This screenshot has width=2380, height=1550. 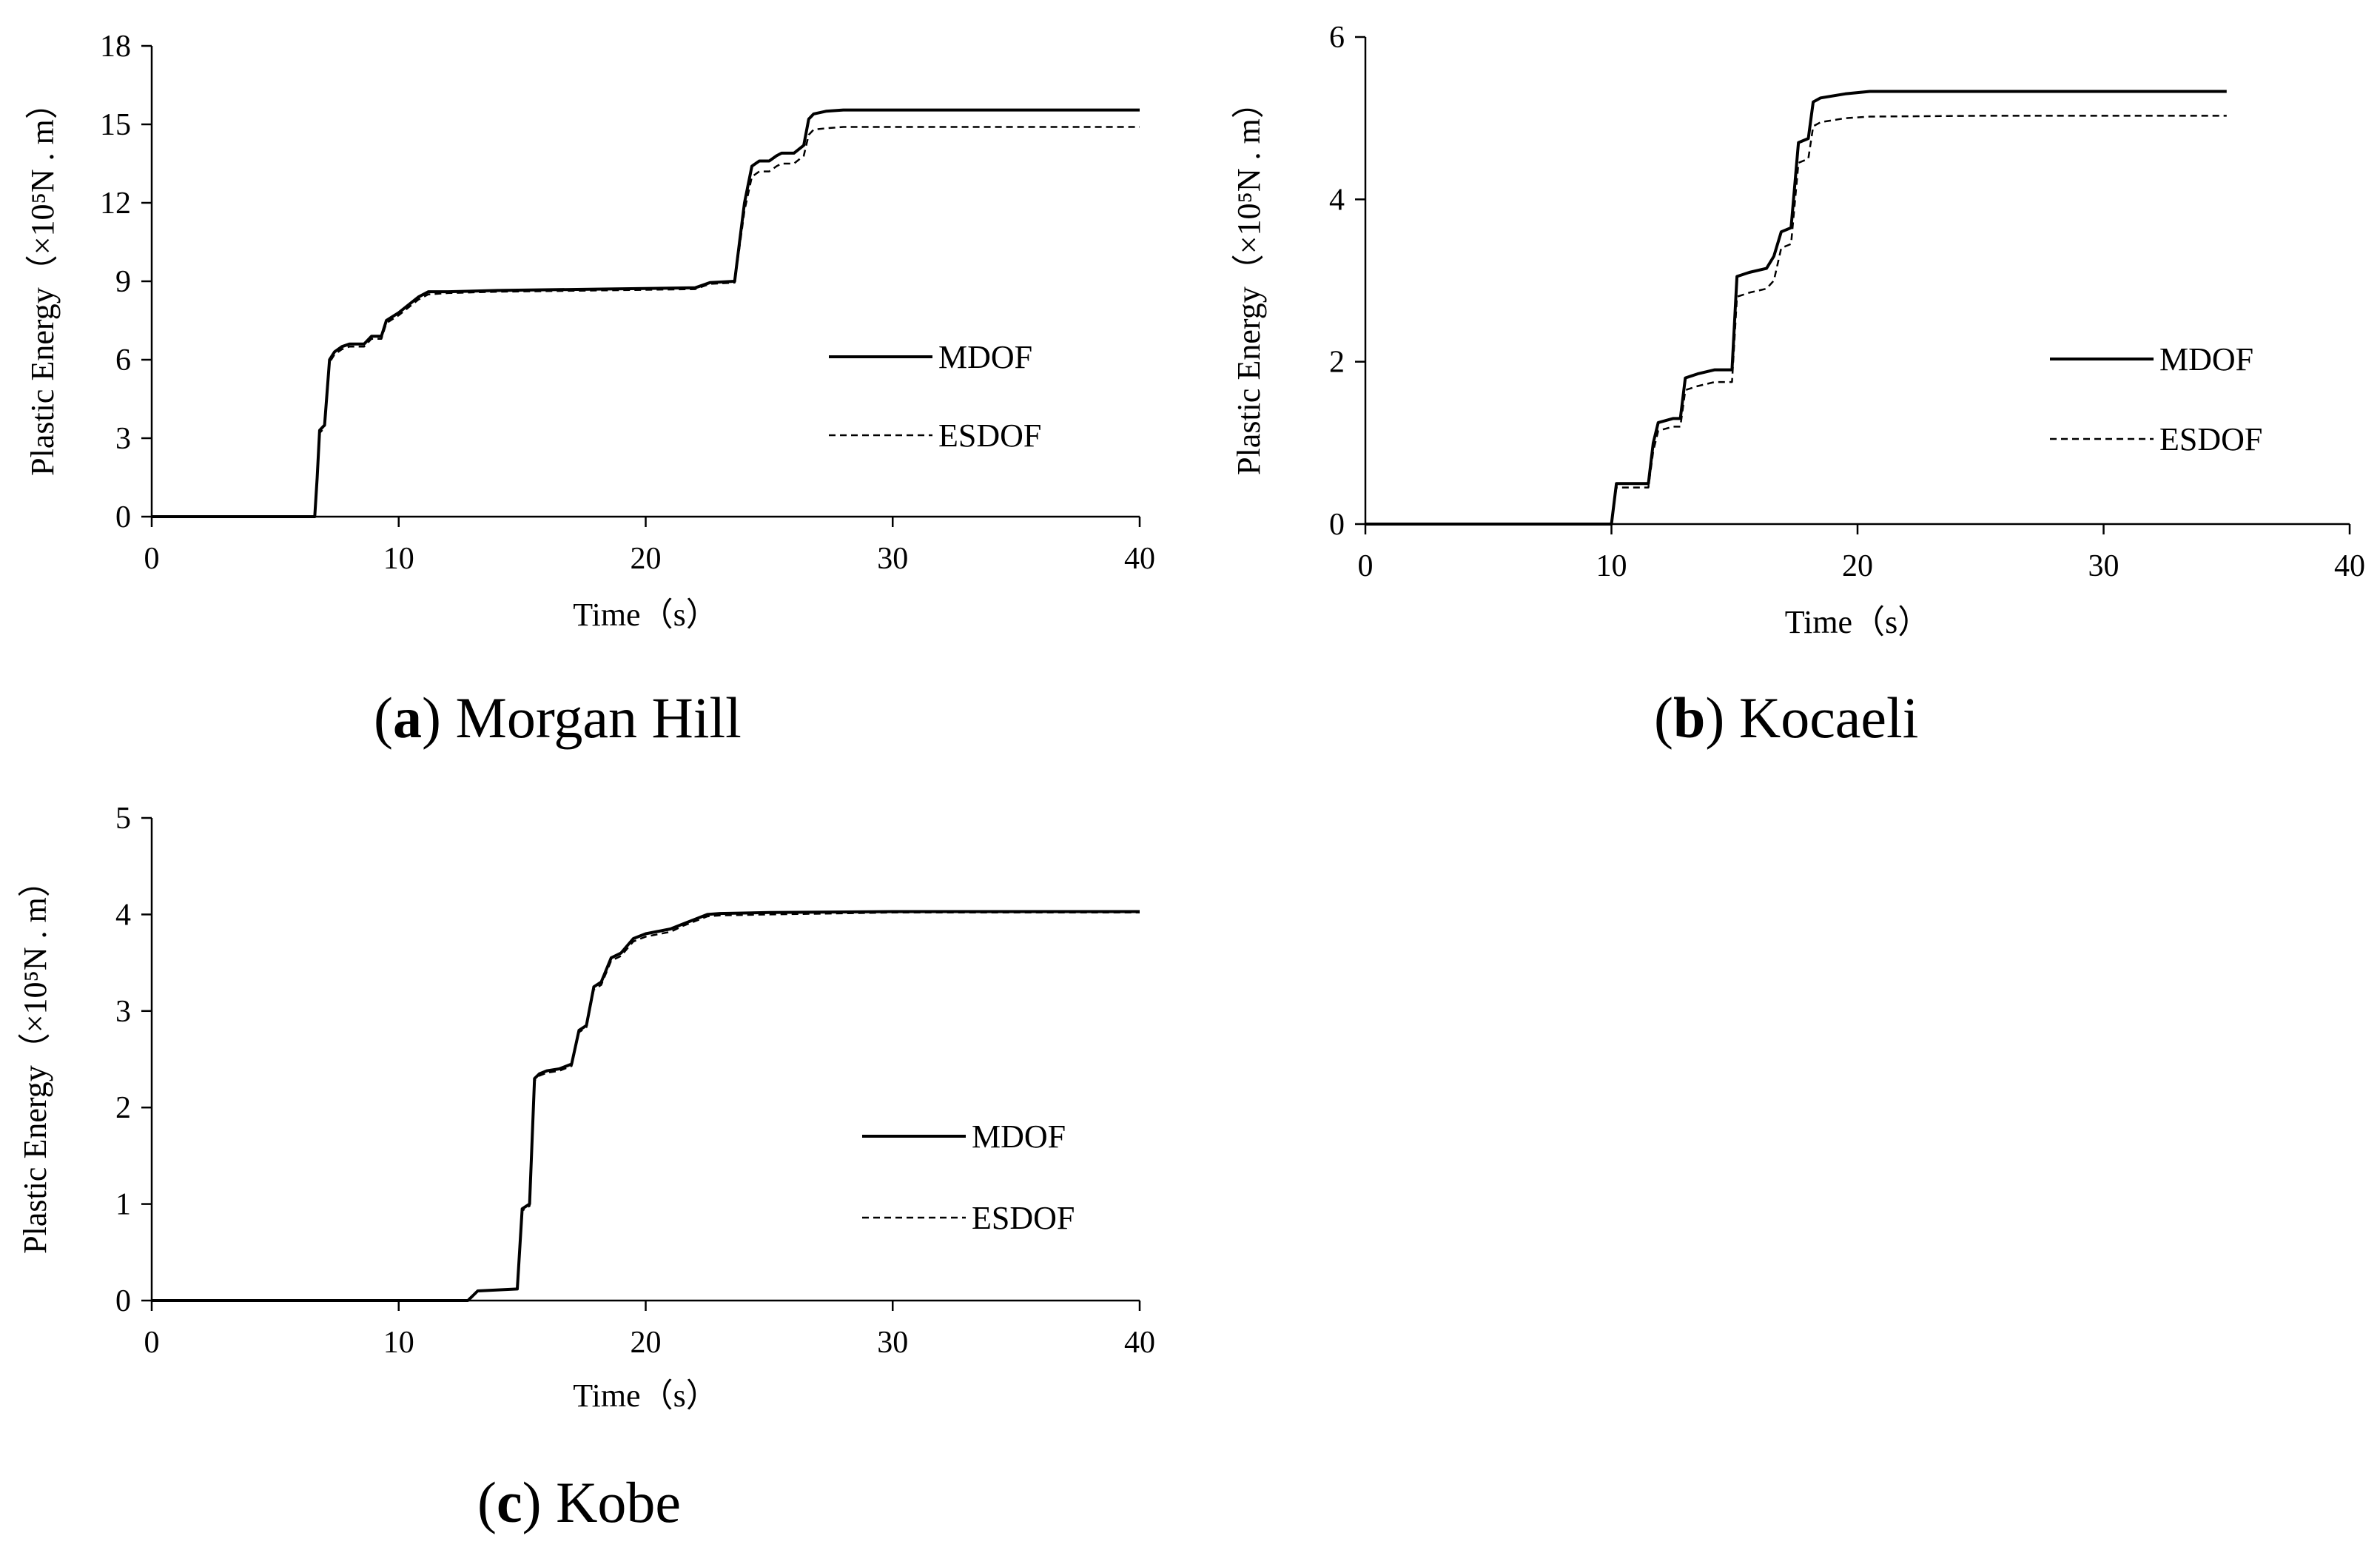 What do you see at coordinates (646, 1343) in the screenshot?
I see `chart-c-x-tick-label: 20` at bounding box center [646, 1343].